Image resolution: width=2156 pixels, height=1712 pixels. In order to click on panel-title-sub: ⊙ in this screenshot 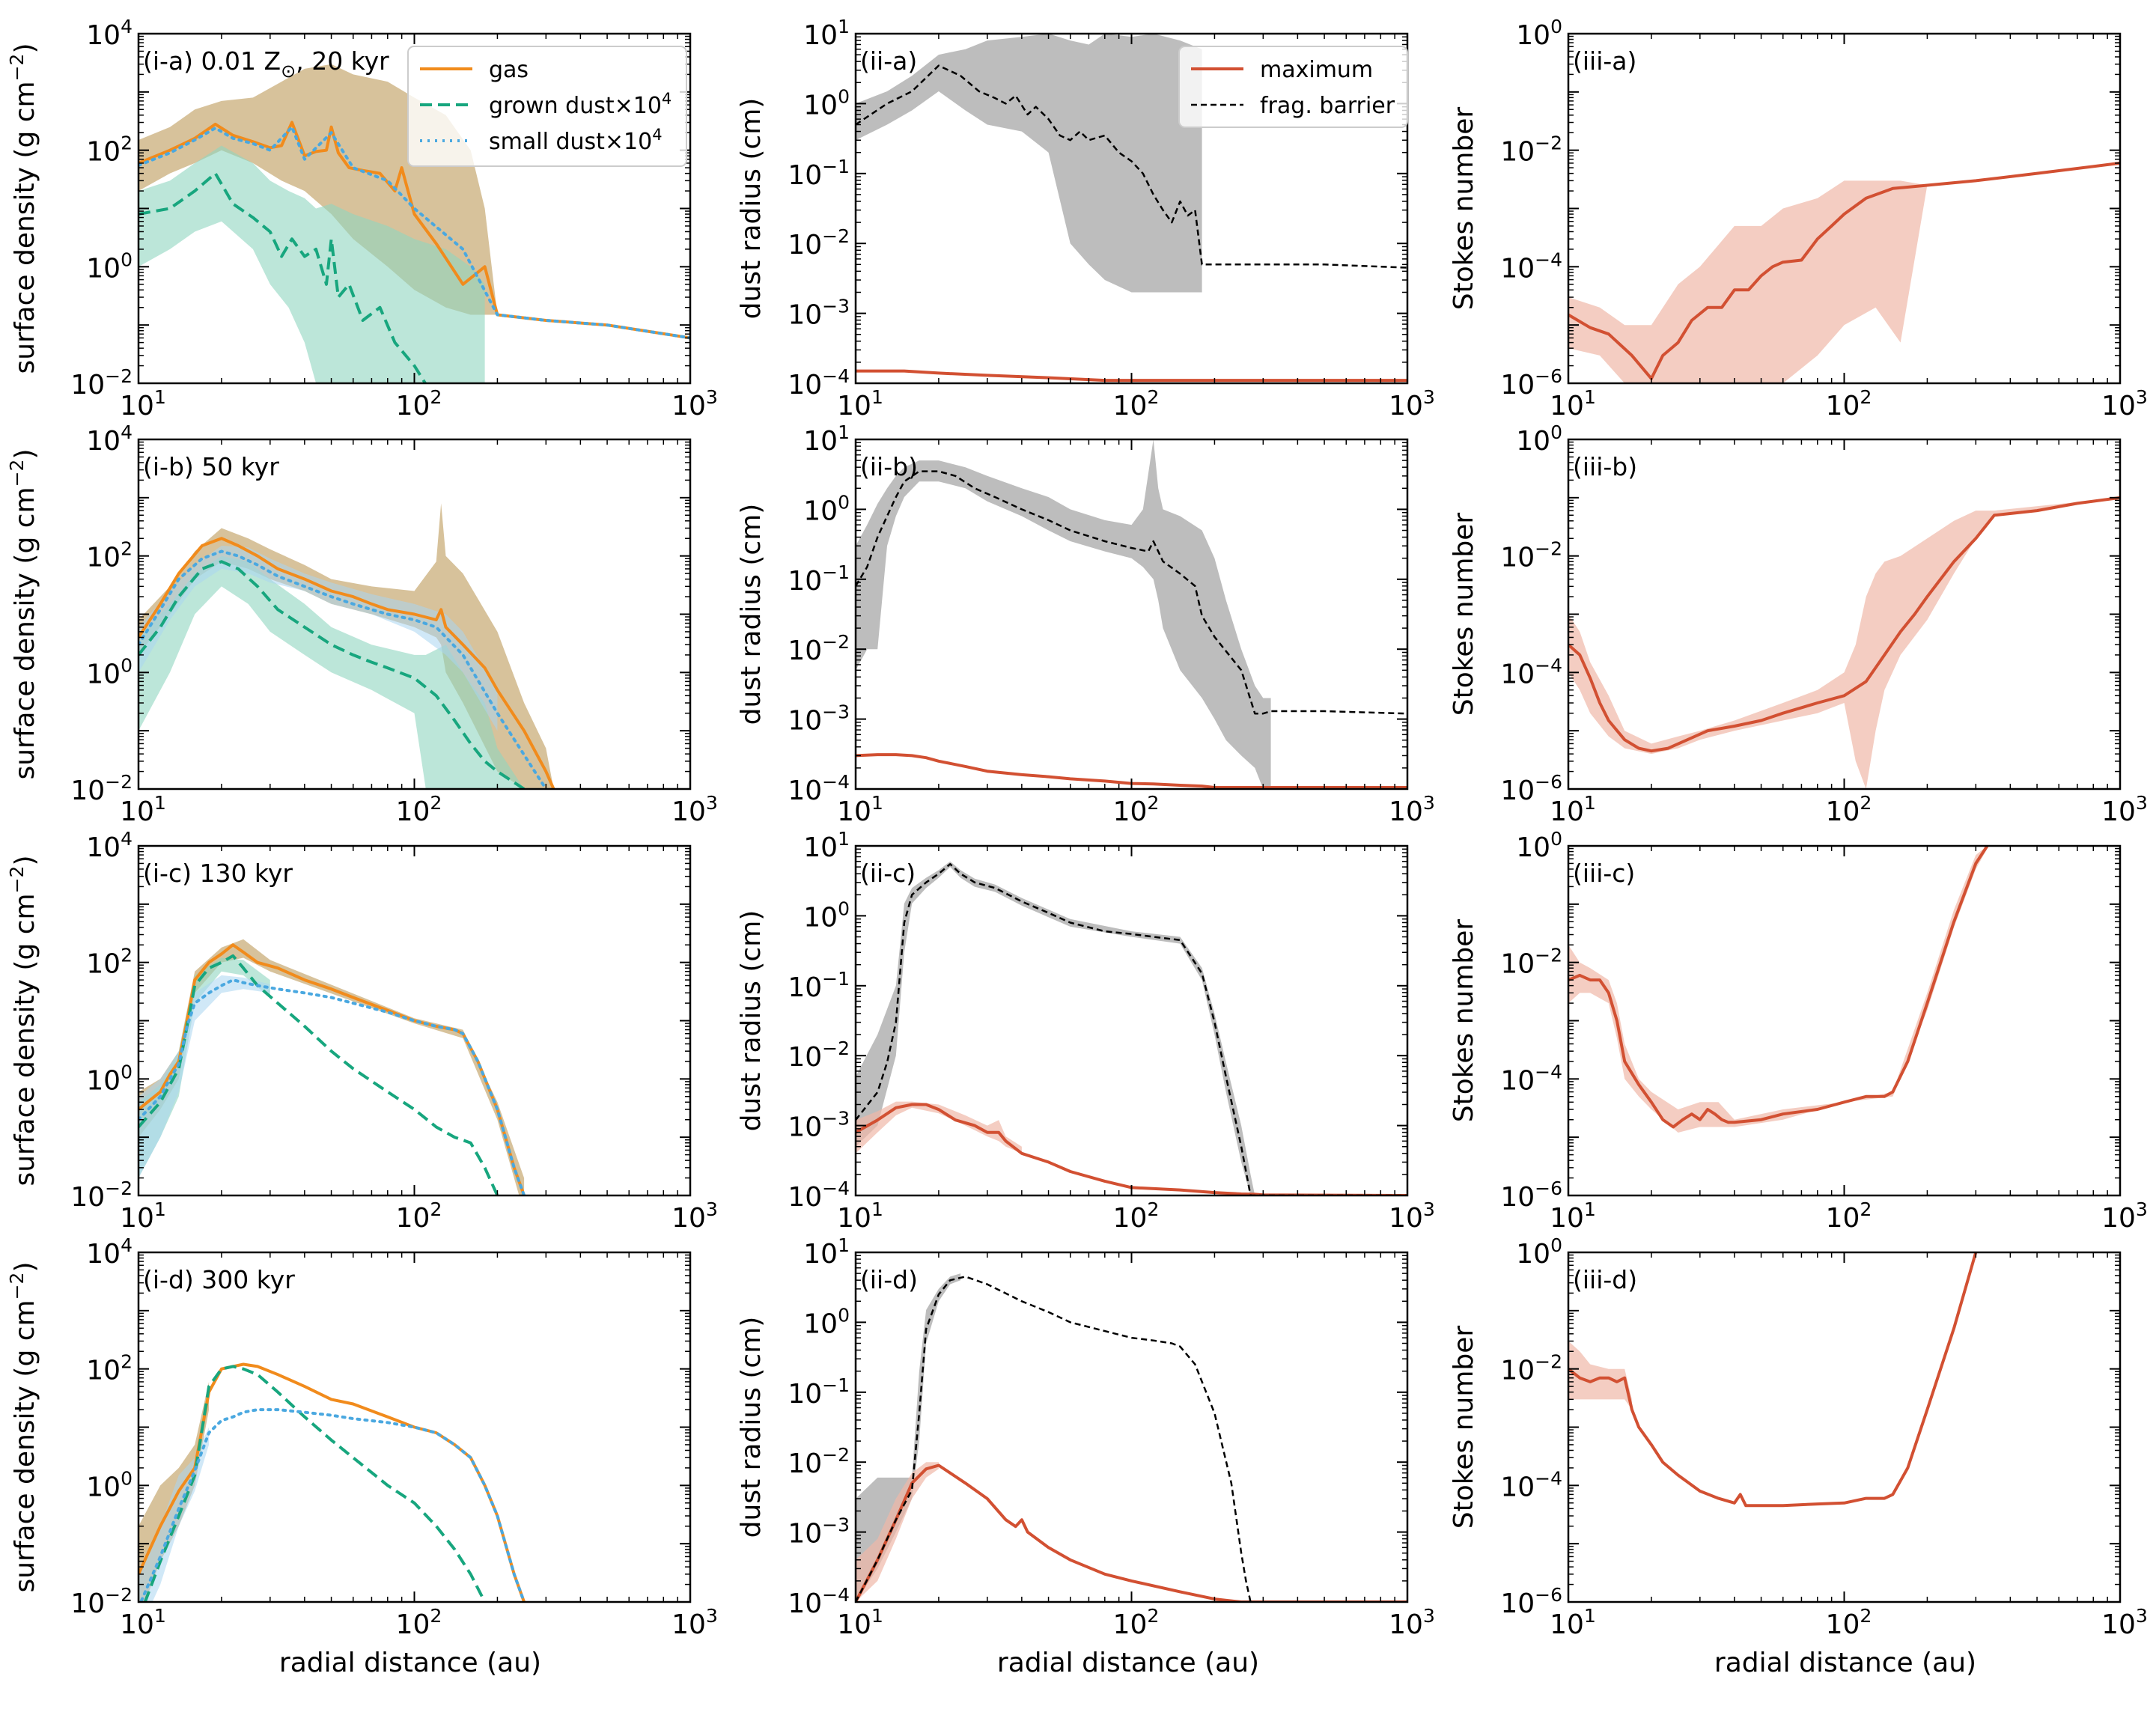, I will do `click(288, 71)`.